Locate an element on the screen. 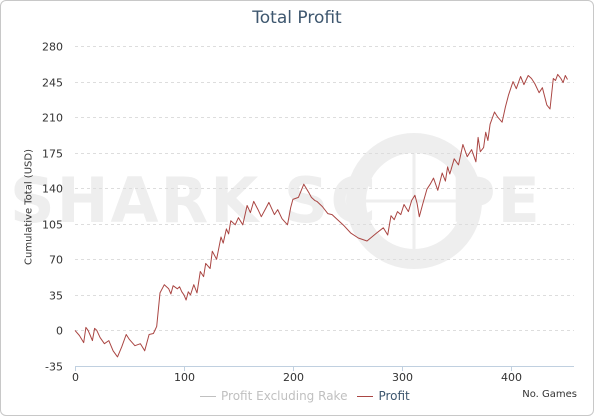 The image size is (594, 416). x-tick-label: 100 is located at coordinates (184, 377).